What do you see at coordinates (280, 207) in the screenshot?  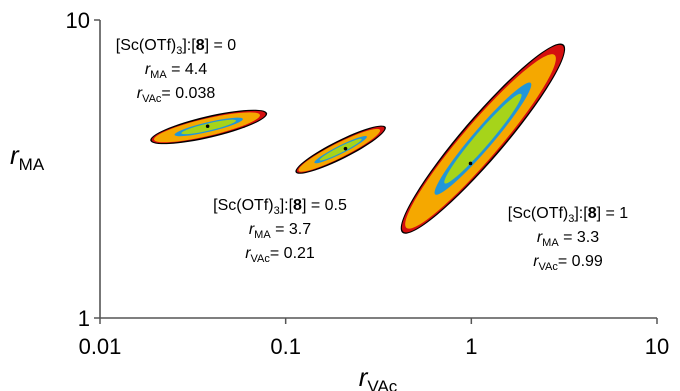 I see `ratio-label: [Sc(OTf)3]:[8] = 0.5` at bounding box center [280, 207].